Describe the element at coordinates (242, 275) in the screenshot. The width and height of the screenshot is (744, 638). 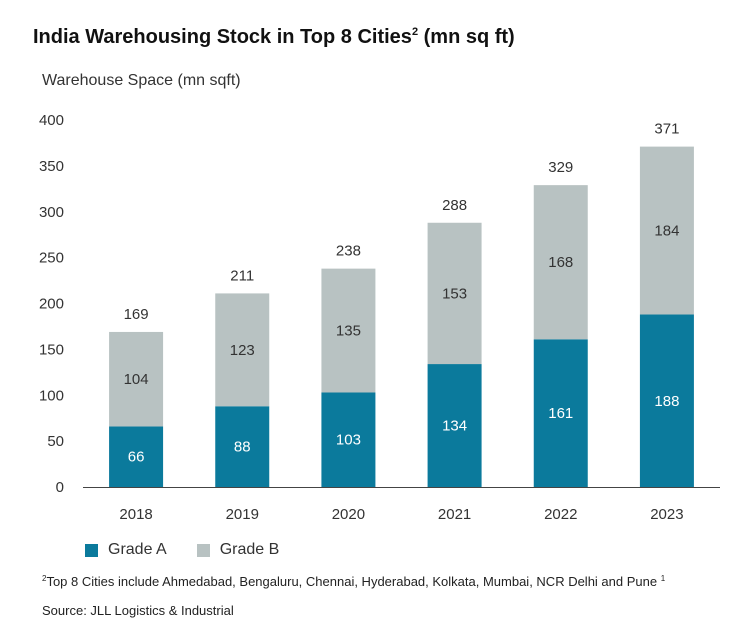
I see `data-label-total: 211` at that location.